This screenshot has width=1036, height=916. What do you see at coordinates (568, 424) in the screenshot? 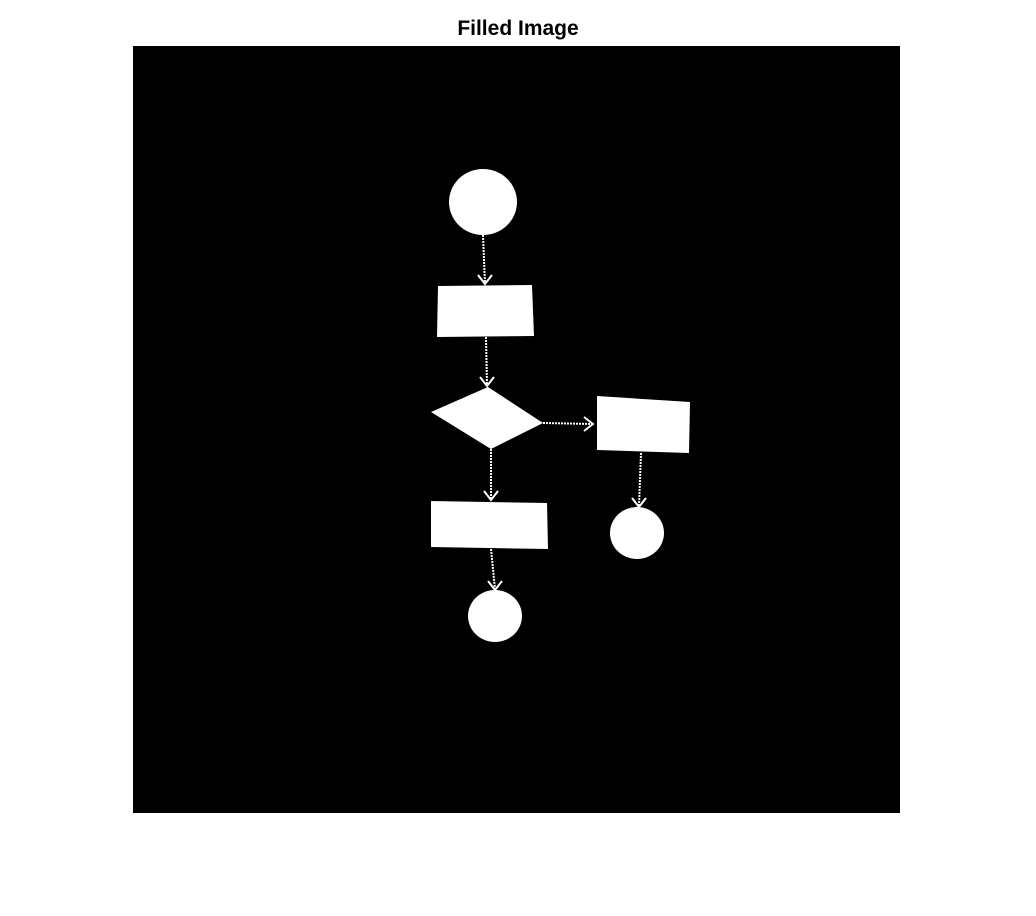
I see `connector-decision-to-right-box` at bounding box center [568, 424].